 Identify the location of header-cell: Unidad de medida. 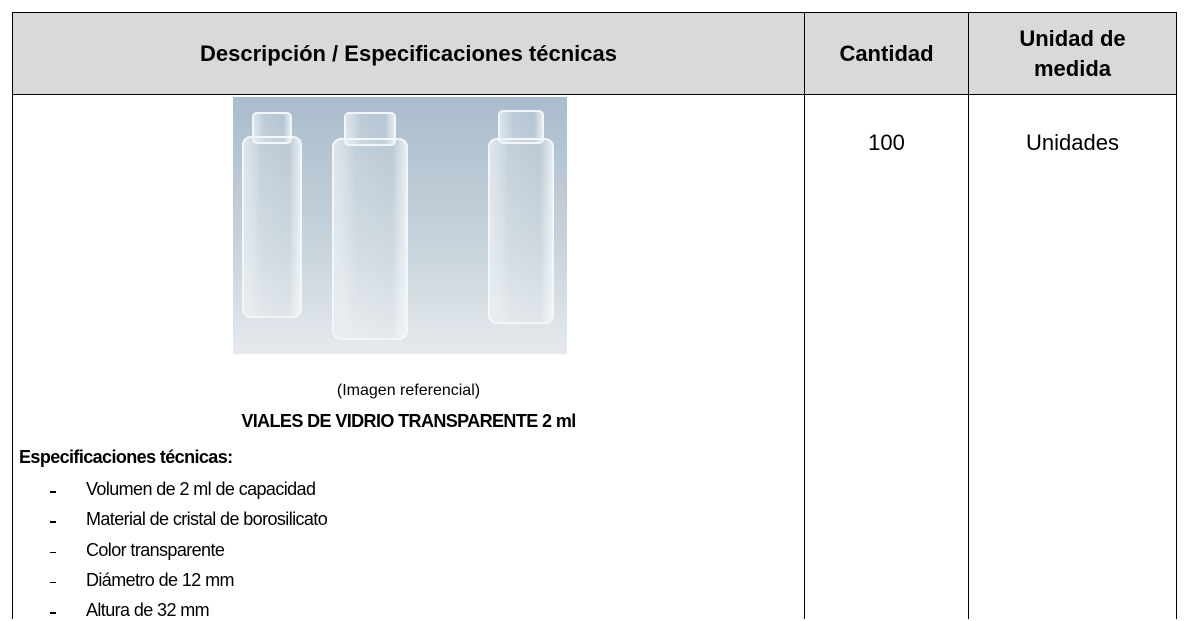
(1072, 53).